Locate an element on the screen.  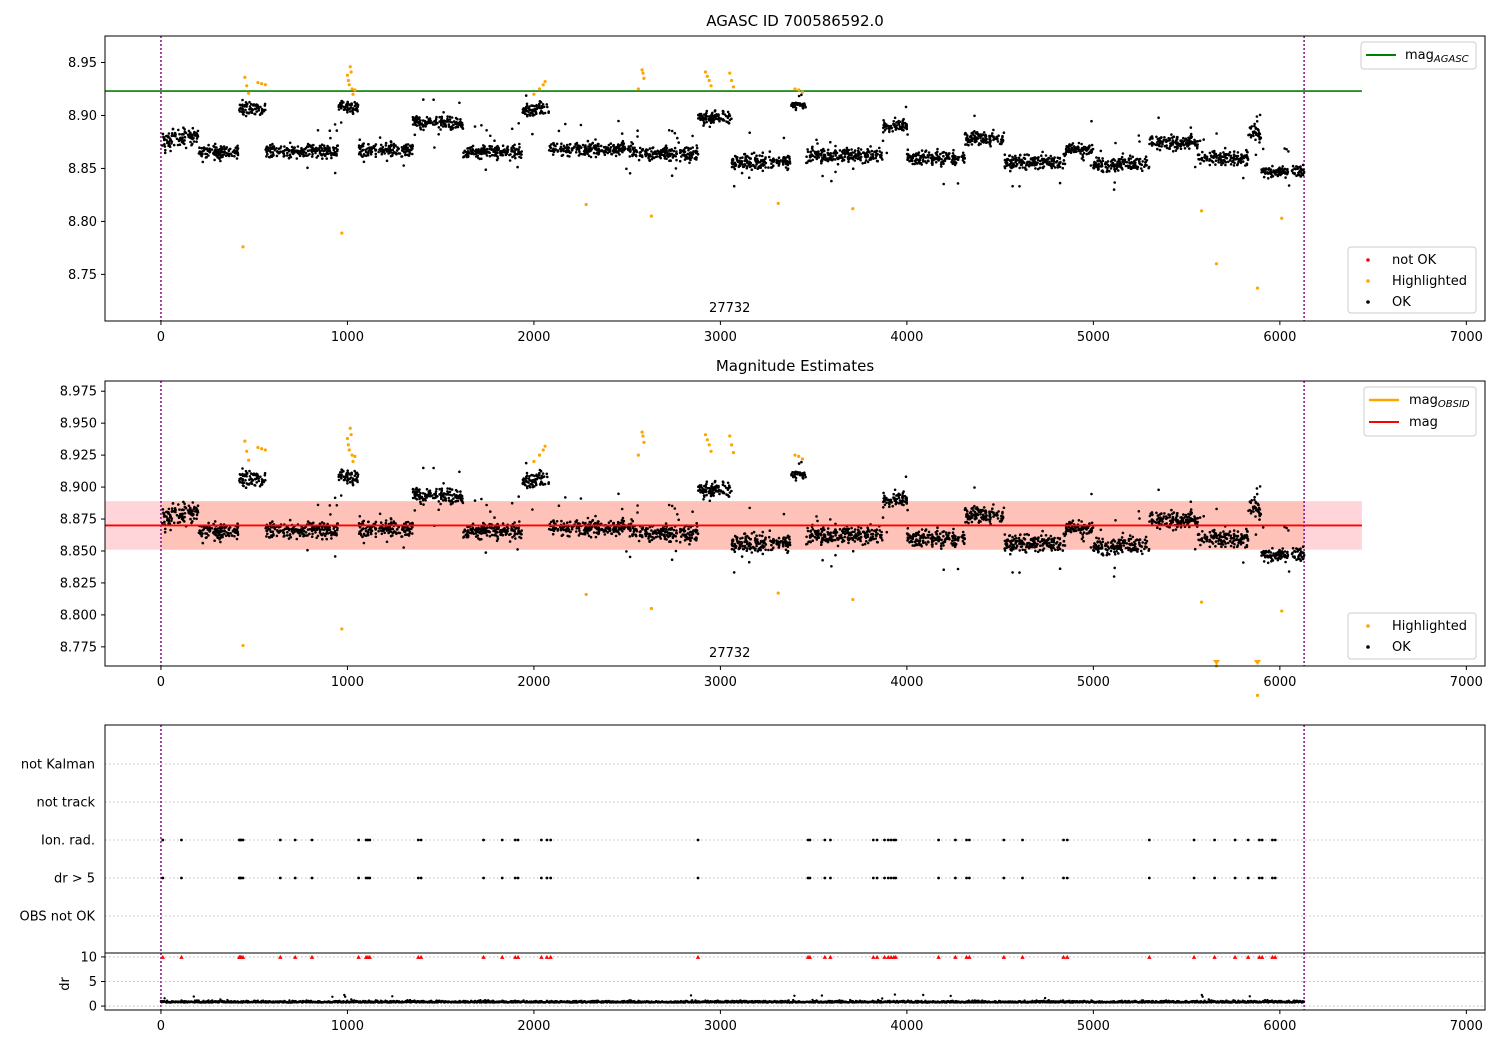
panel-2-title: Magnitude Estimates is located at coordinates (795, 366).